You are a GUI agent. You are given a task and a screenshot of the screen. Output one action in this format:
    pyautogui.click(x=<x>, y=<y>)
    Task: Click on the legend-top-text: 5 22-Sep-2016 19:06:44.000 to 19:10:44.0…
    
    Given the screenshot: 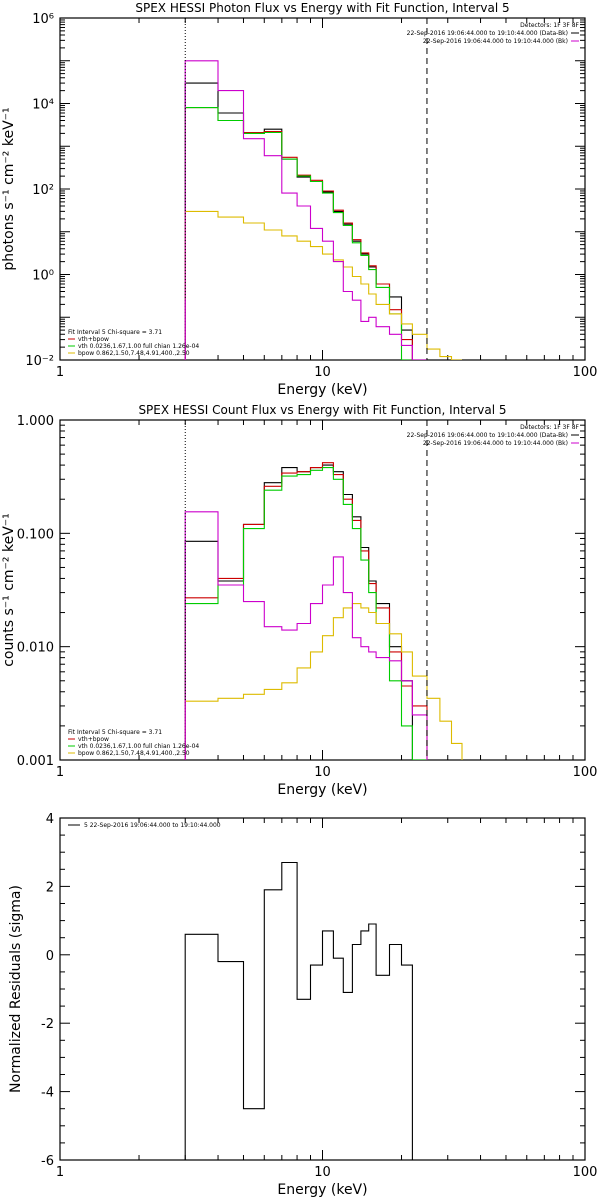 What is the action you would take?
    pyautogui.click(x=152, y=825)
    